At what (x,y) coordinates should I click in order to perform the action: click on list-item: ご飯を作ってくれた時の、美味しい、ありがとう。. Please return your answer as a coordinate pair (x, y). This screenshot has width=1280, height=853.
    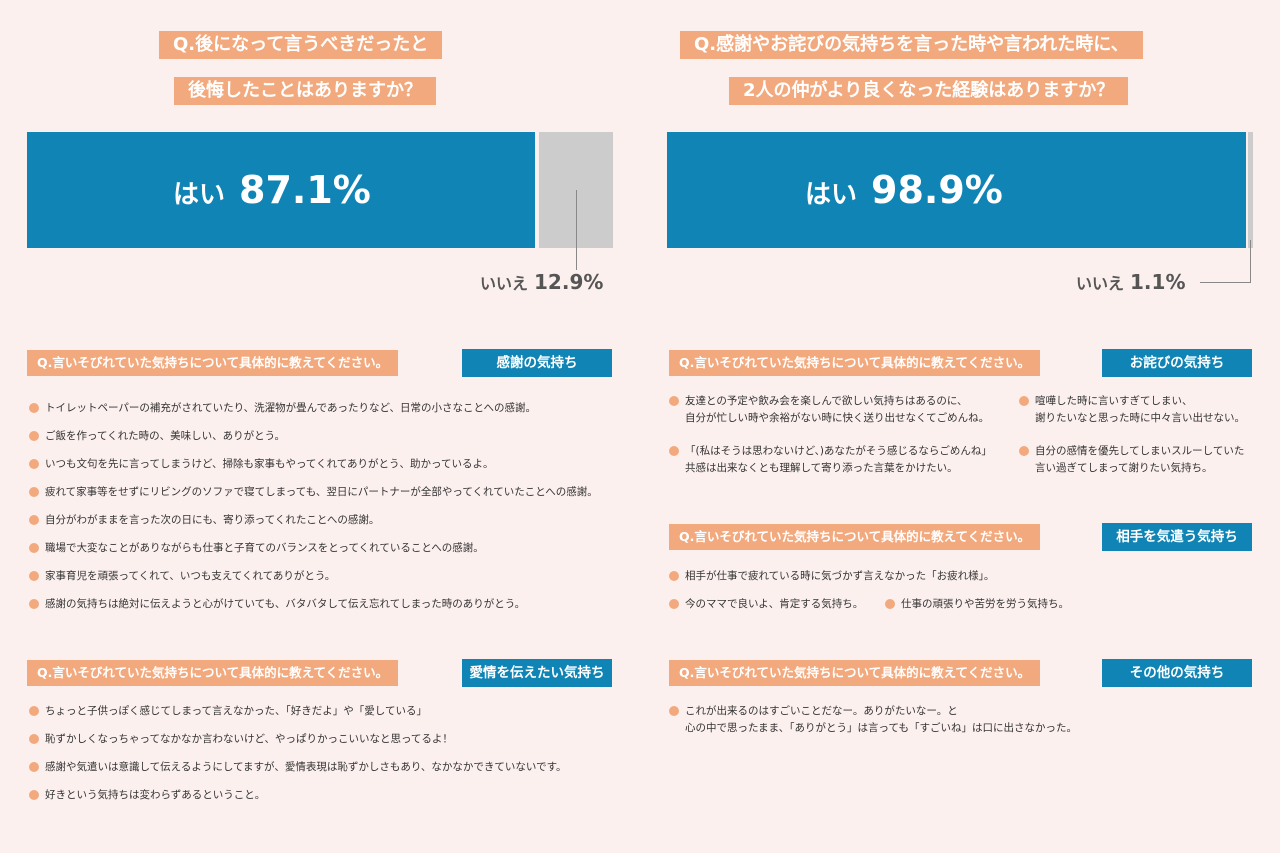
    Looking at the image, I should click on (157, 436).